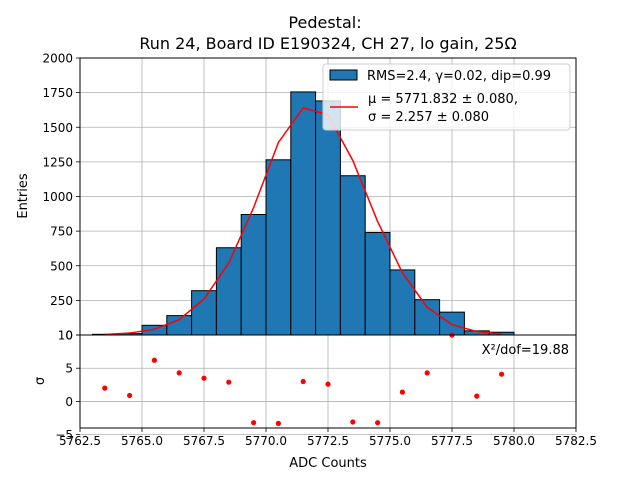 The width and height of the screenshot is (640, 480). Describe the element at coordinates (69, 336) in the screenshot. I see `top-y-tick-label: 0` at that location.